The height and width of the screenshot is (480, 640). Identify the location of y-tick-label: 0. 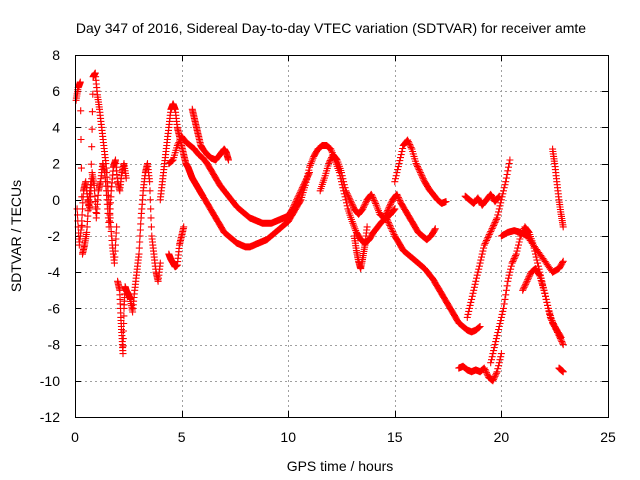
(56, 200).